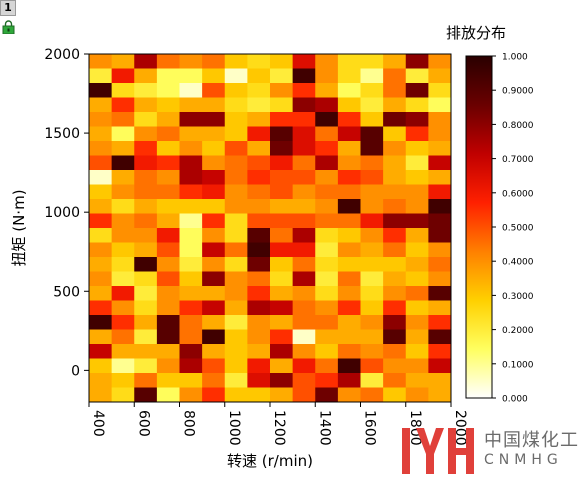  I want to click on colorbar-tick-label: 0.000, so click(515, 400).